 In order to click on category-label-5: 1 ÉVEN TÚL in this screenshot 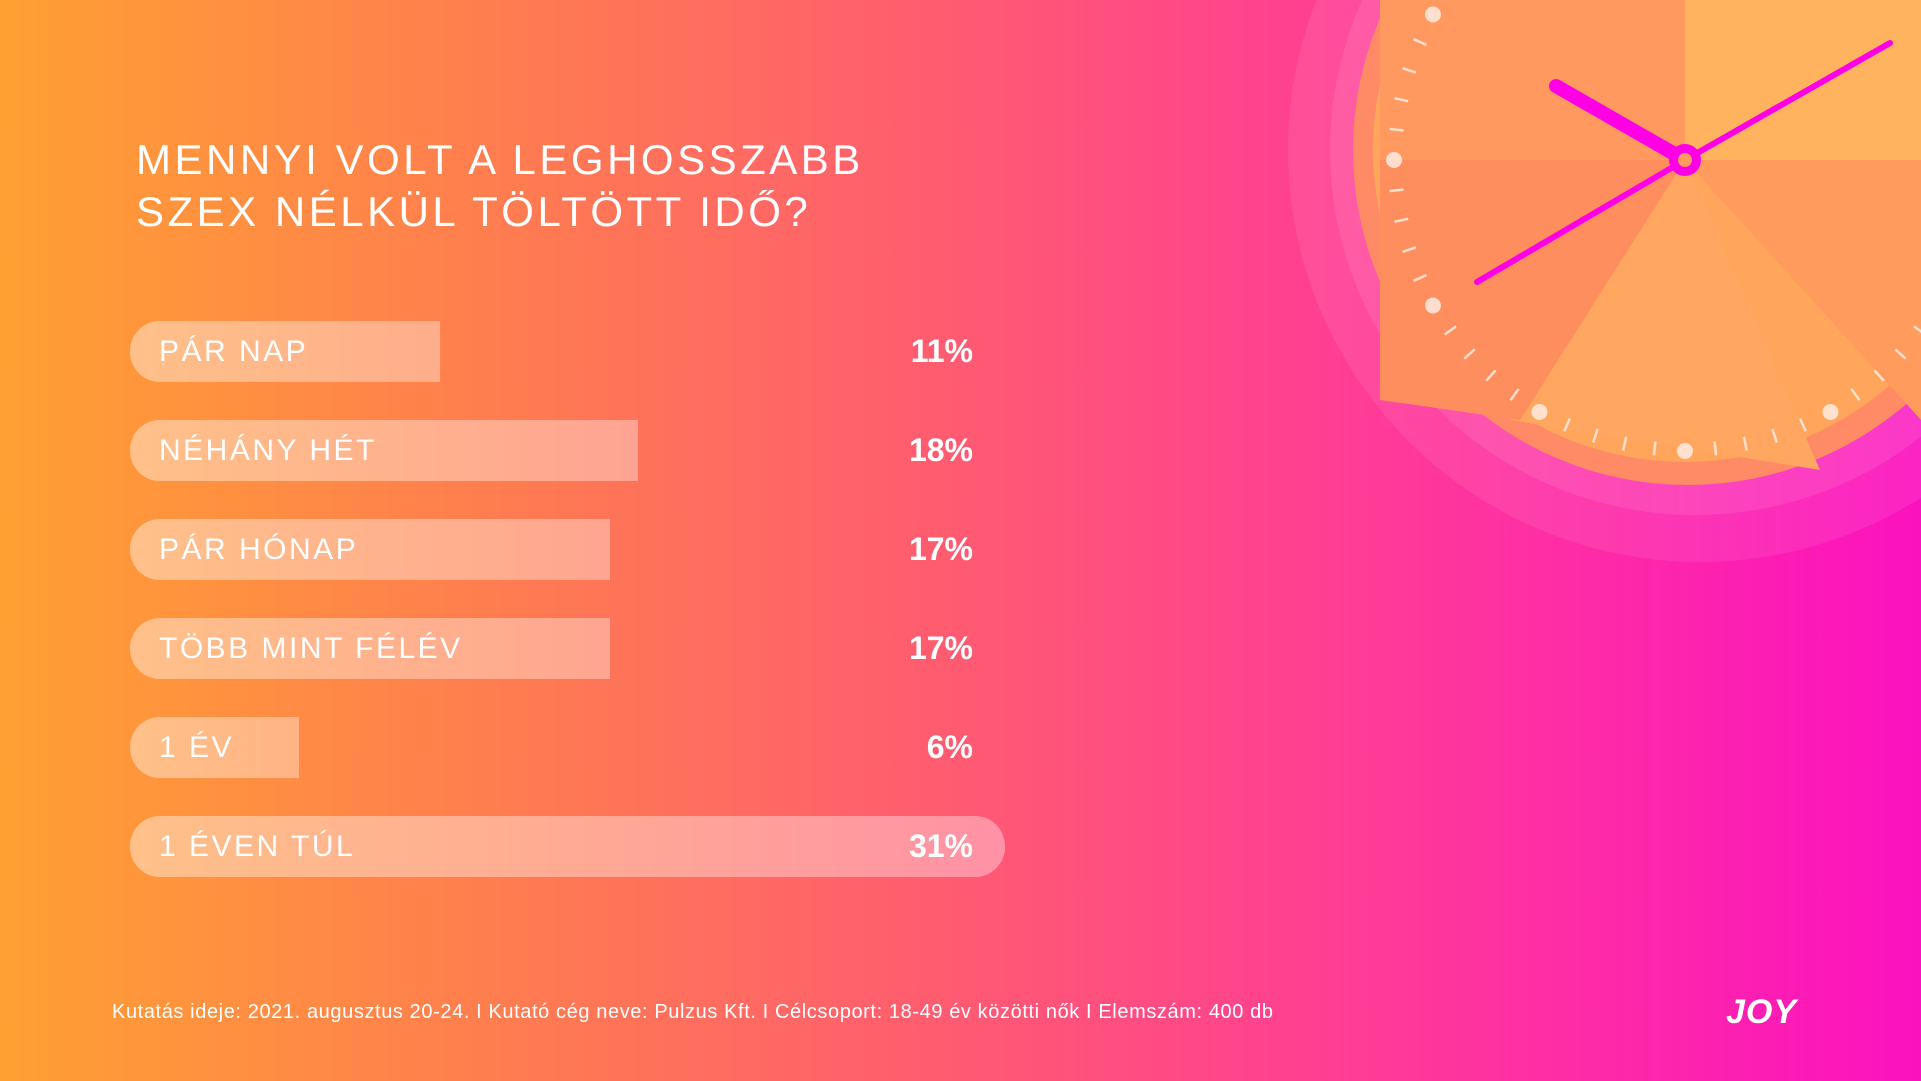, I will do `click(257, 846)`.